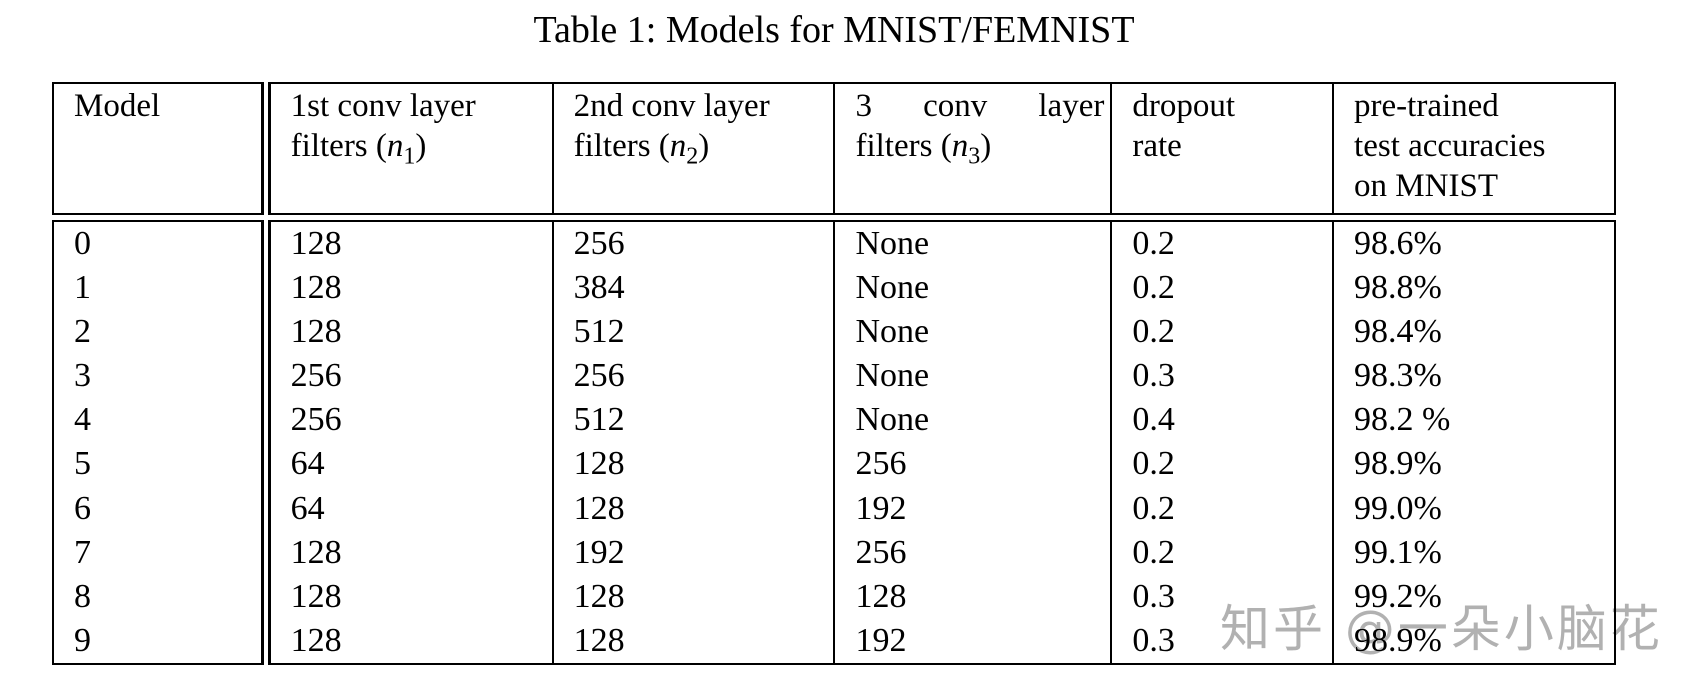  What do you see at coordinates (82, 420) in the screenshot?
I see `cell-model: 4` at bounding box center [82, 420].